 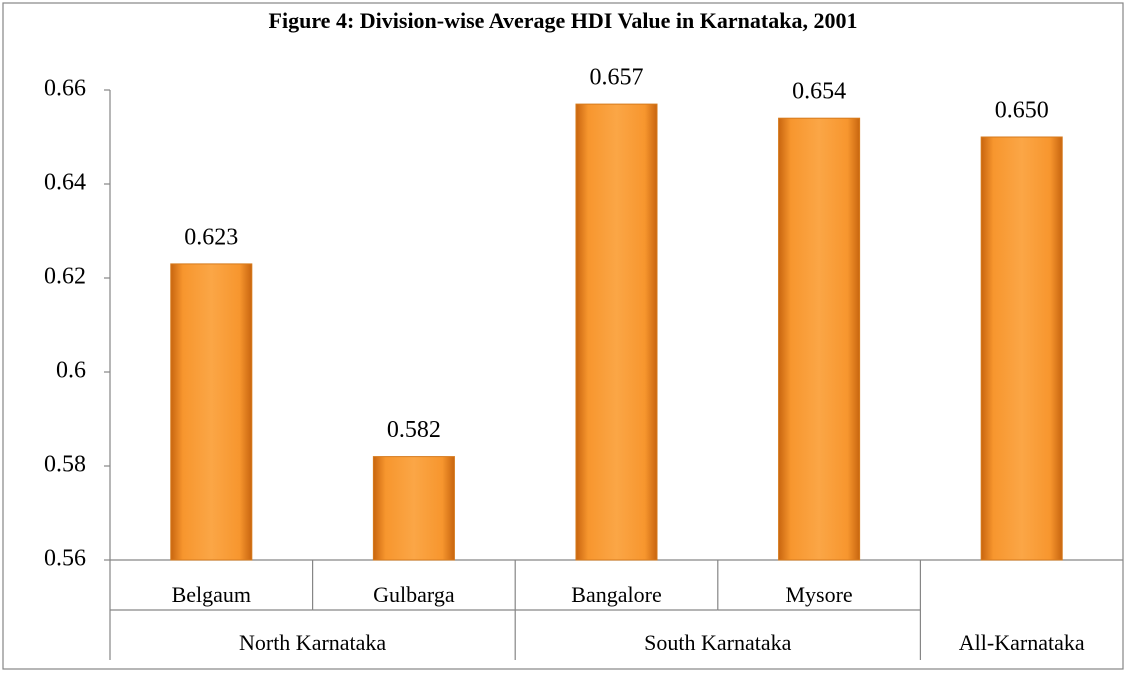 What do you see at coordinates (211, 237) in the screenshot?
I see `value-label: 0.623` at bounding box center [211, 237].